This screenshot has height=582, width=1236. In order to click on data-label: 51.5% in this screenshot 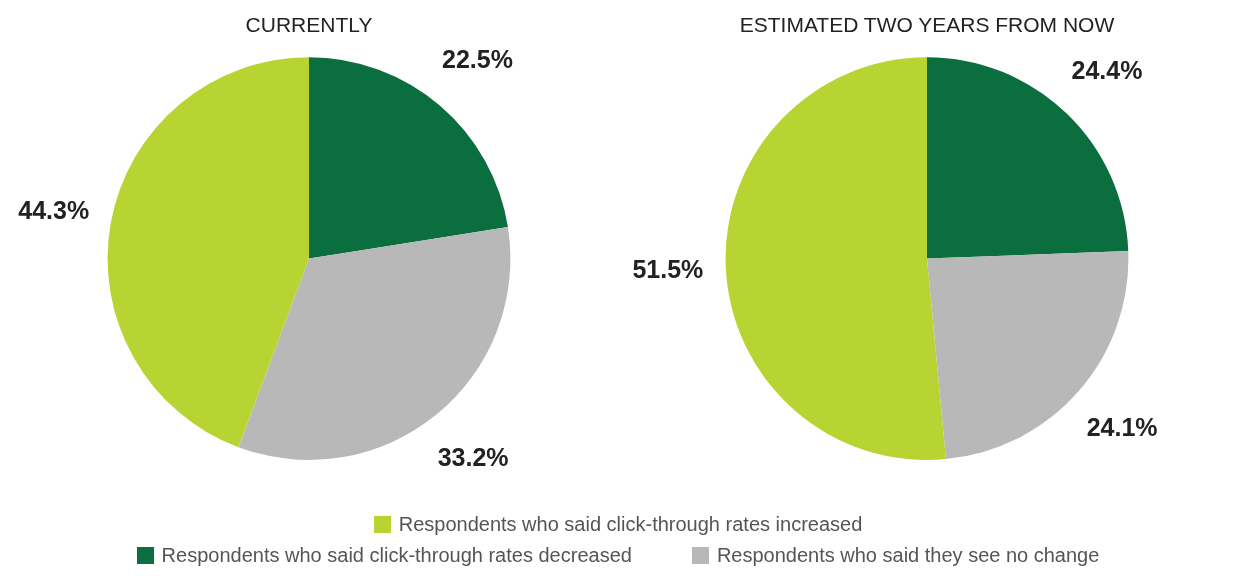, I will do `click(668, 268)`.